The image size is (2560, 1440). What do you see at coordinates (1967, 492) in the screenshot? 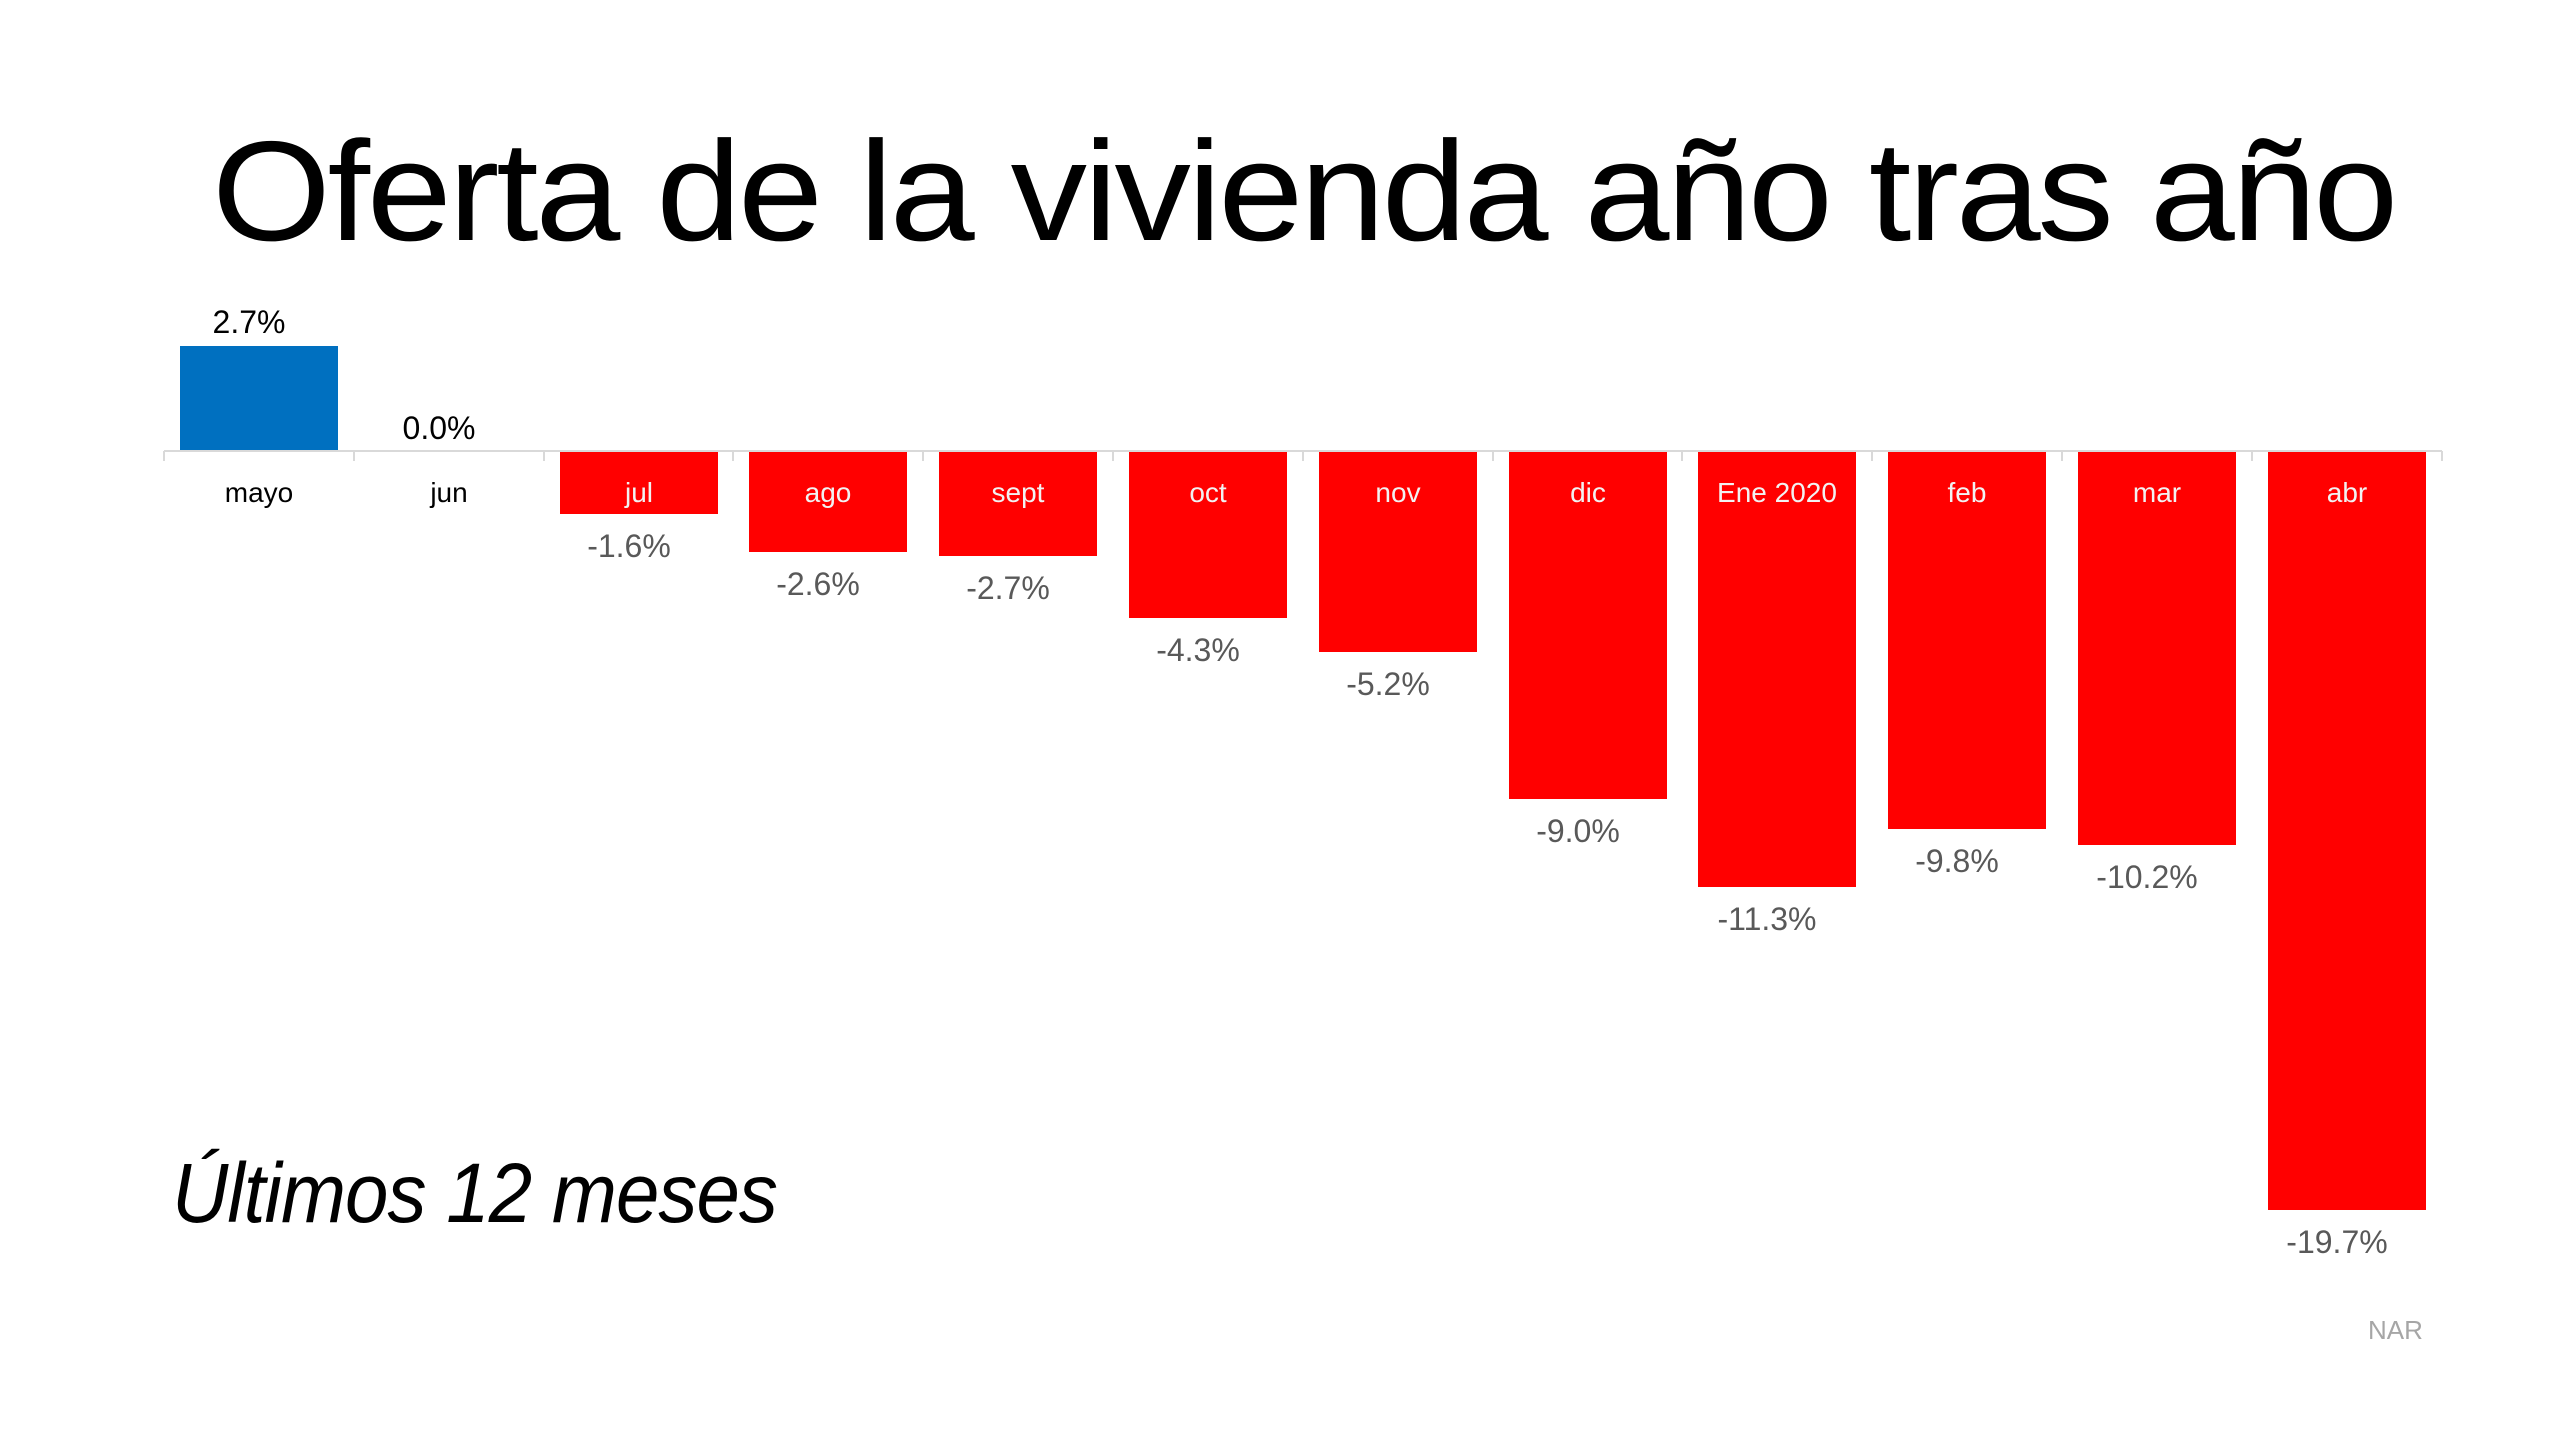
I see `category-label: feb` at bounding box center [1967, 492].